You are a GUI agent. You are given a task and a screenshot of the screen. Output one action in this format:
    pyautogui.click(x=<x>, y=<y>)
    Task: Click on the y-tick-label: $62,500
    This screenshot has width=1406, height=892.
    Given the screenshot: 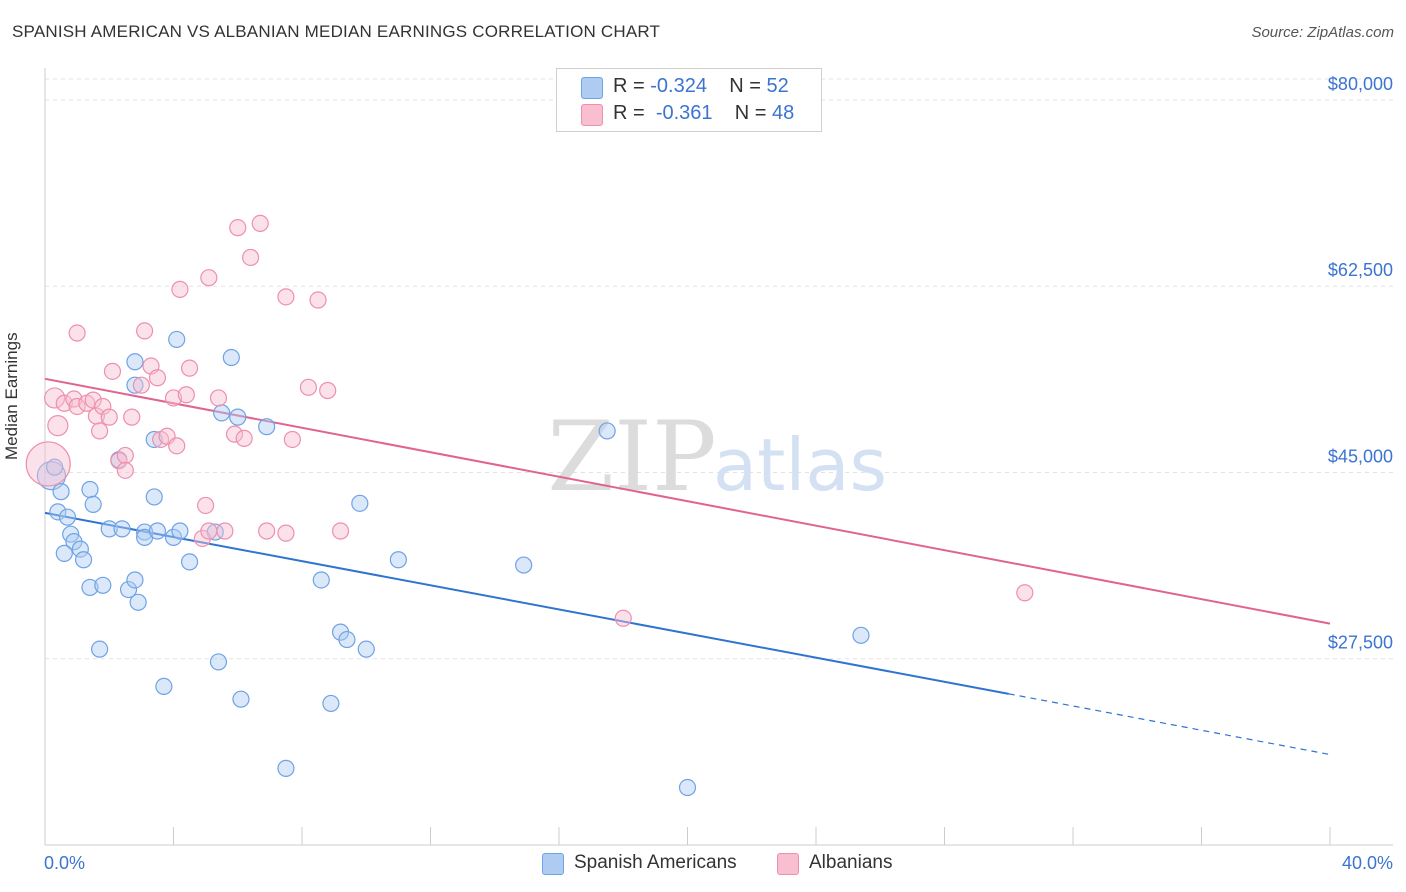 What is the action you would take?
    pyautogui.click(x=1360, y=270)
    